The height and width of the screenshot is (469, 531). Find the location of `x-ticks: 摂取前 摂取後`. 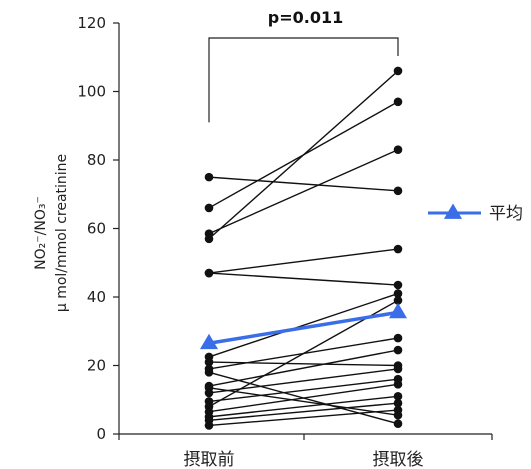

x-ticks: 摂取前 摂取後 is located at coordinates (305, 451).